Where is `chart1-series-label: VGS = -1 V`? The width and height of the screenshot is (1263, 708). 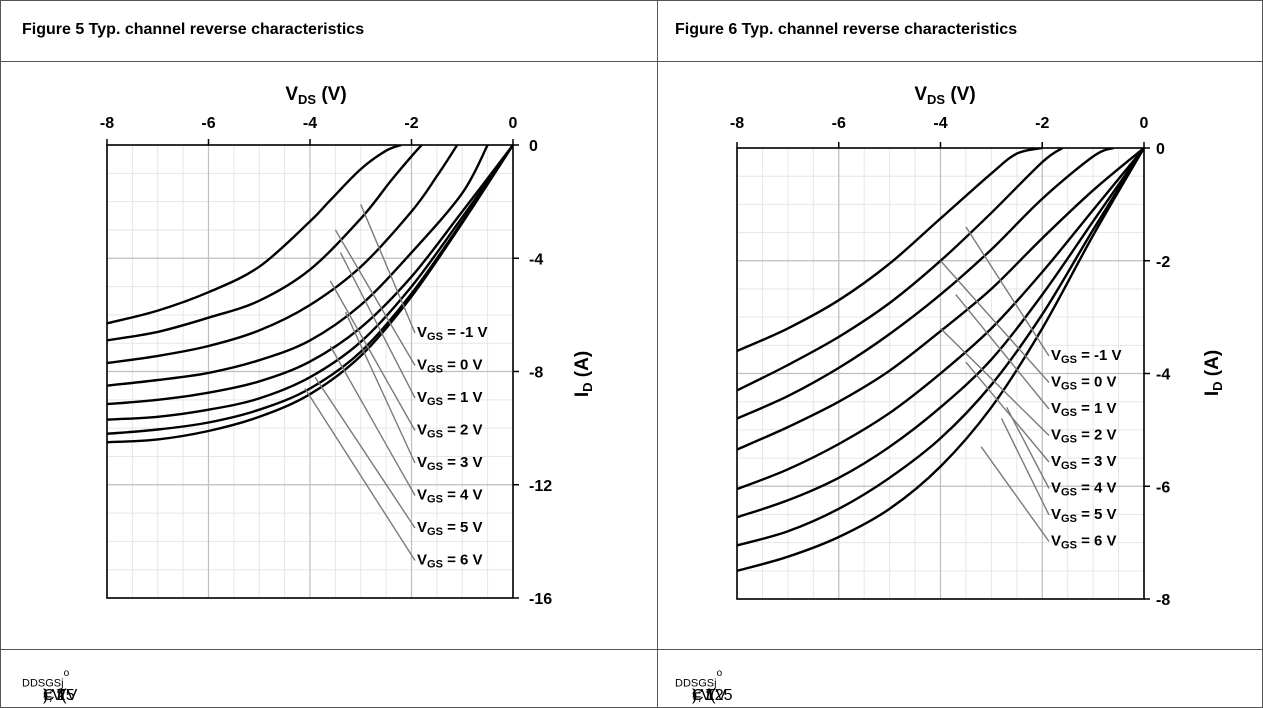
chart1-series-label: VGS = -1 V is located at coordinates (1086, 356).